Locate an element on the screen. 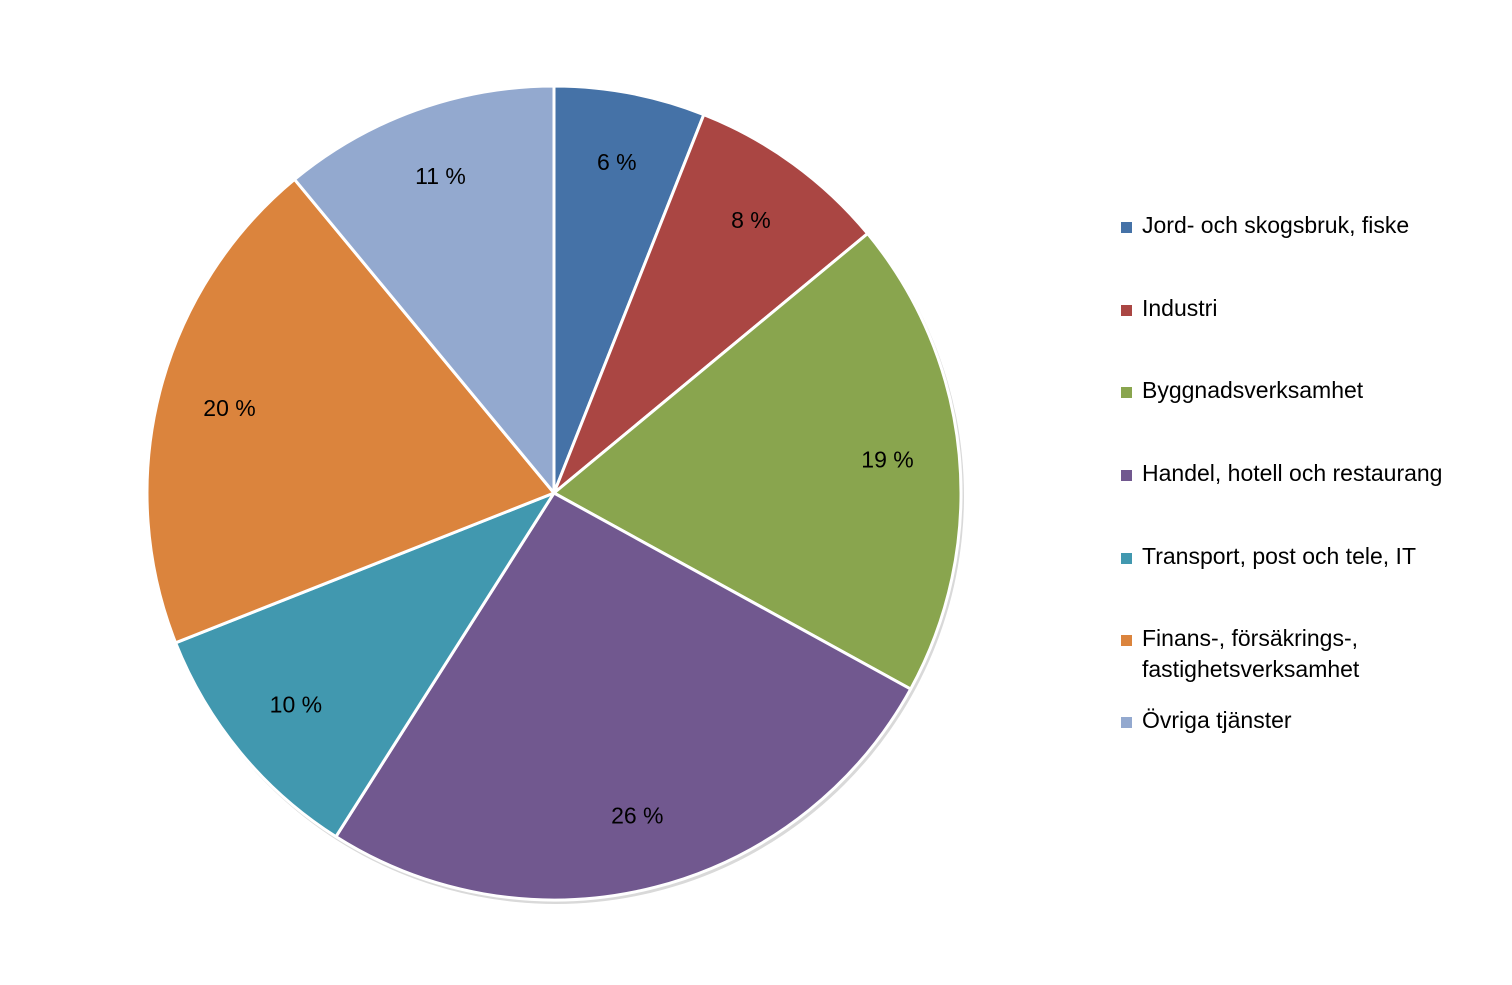  legend-label-line1: Finans-, försäkrings-, is located at coordinates (1250, 638).